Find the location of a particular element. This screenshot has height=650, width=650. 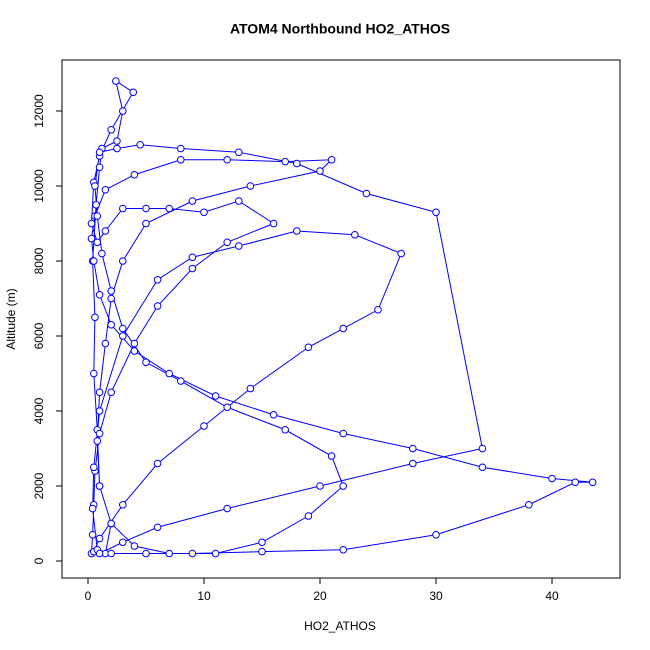

x-tick-label: 40 is located at coordinates (552, 596).